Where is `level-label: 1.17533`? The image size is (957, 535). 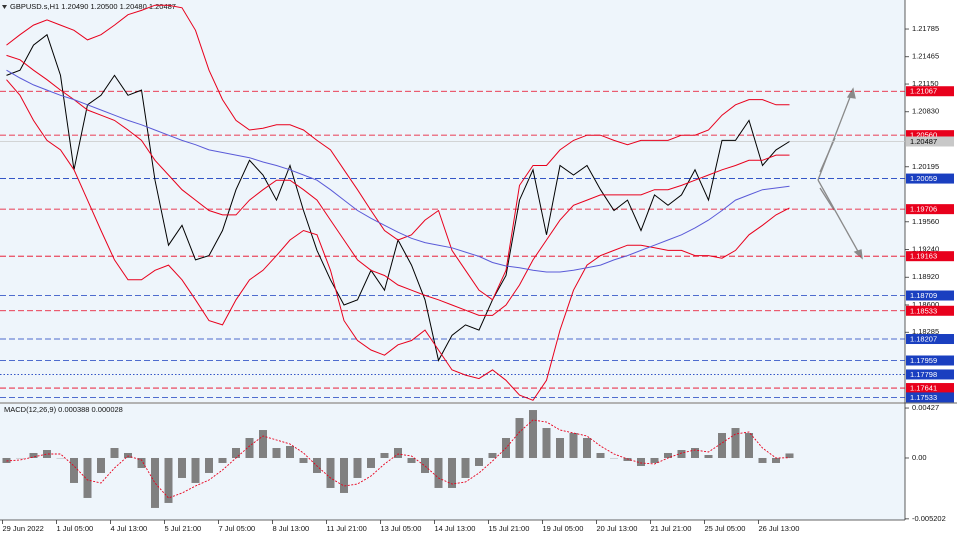
level-label: 1.17533 is located at coordinates (923, 397).